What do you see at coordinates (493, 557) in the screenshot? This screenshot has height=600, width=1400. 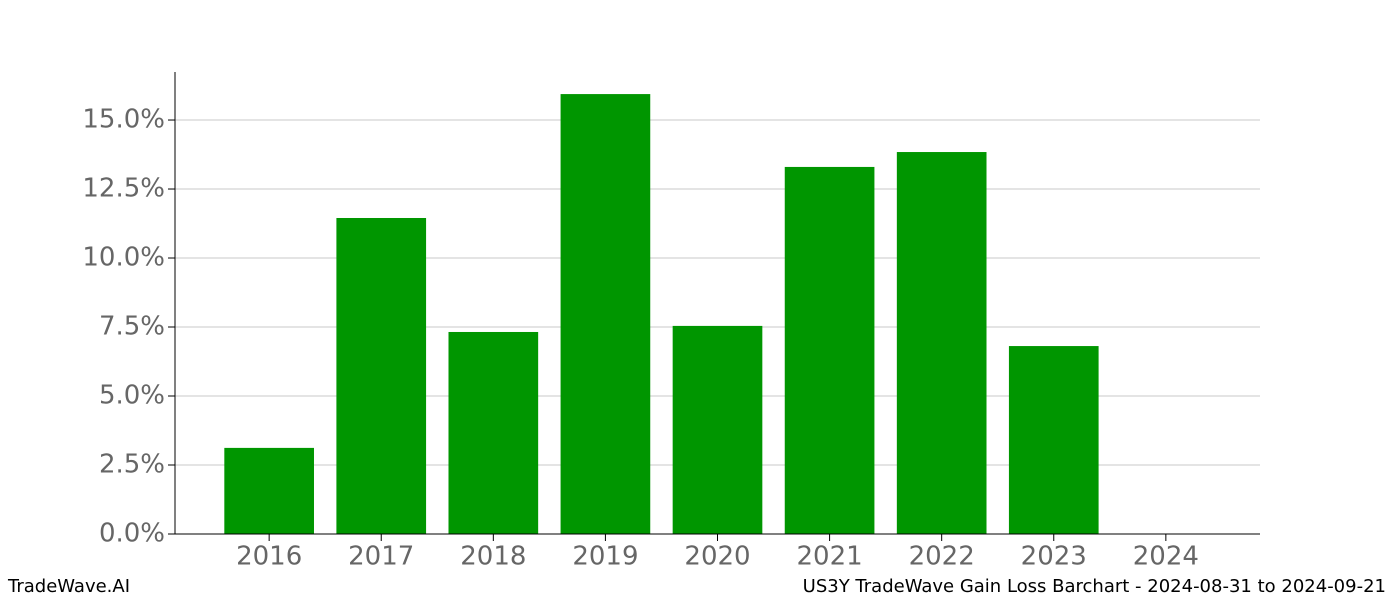 I see `x-tick-label: 2018` at bounding box center [493, 557].